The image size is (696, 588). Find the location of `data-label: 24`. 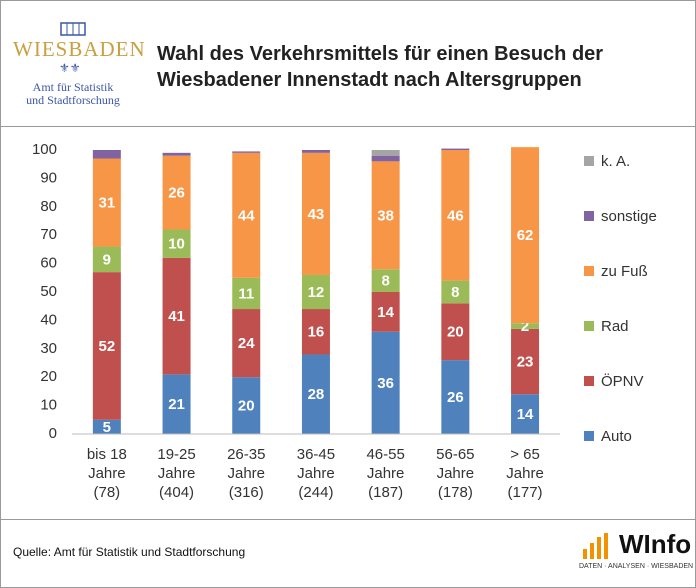

data-label: 24 is located at coordinates (246, 343).